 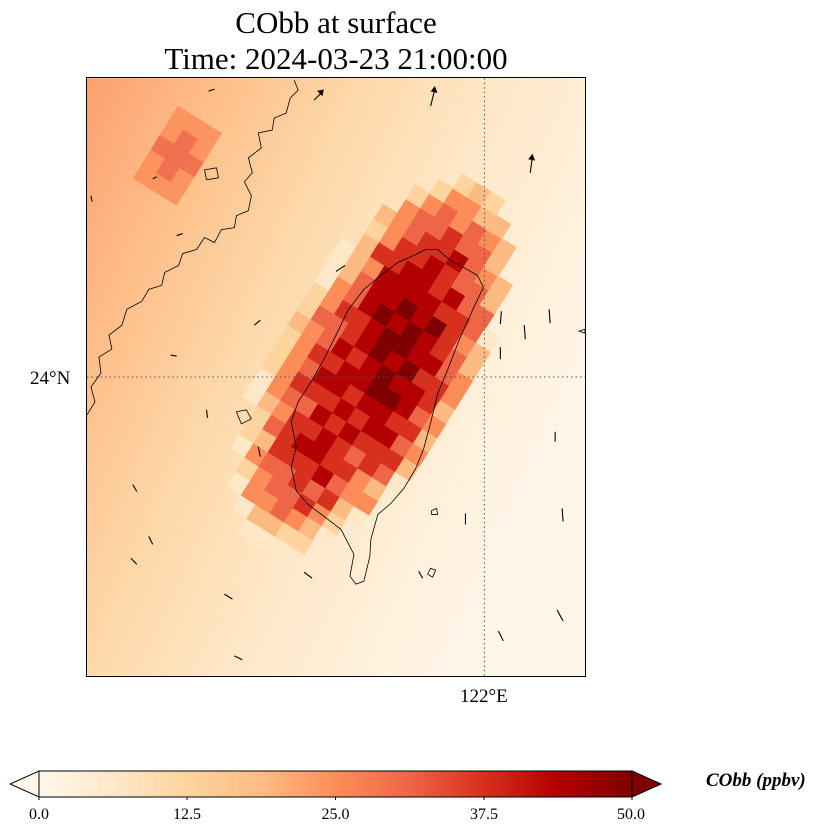 I want to click on latitude-tick-label: 24°N, so click(x=50, y=378).